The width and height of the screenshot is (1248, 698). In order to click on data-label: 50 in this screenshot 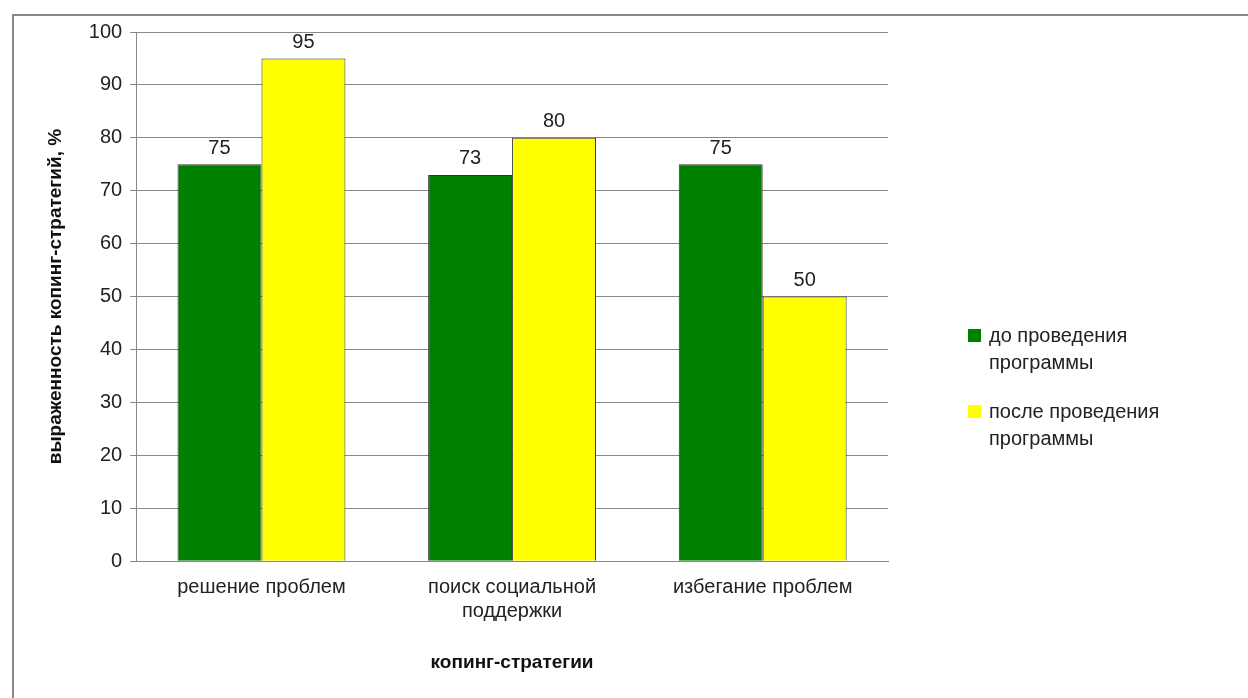, I will do `click(804, 279)`.